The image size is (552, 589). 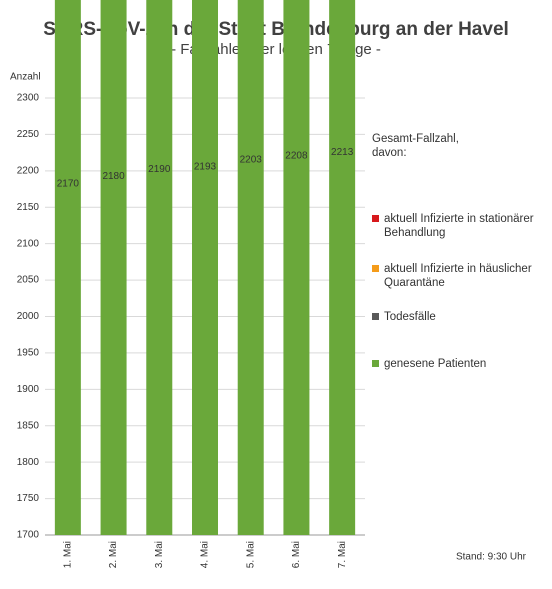 What do you see at coordinates (491, 557) in the screenshot?
I see `note: Stand: 9:30 Uhr` at bounding box center [491, 557].